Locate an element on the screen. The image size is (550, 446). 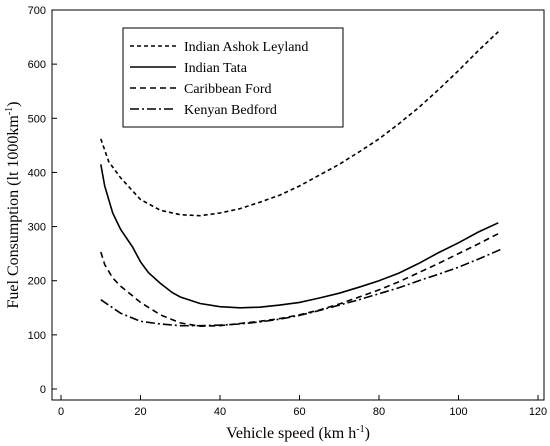
y-tick-label: 300 is located at coordinates (37, 228).